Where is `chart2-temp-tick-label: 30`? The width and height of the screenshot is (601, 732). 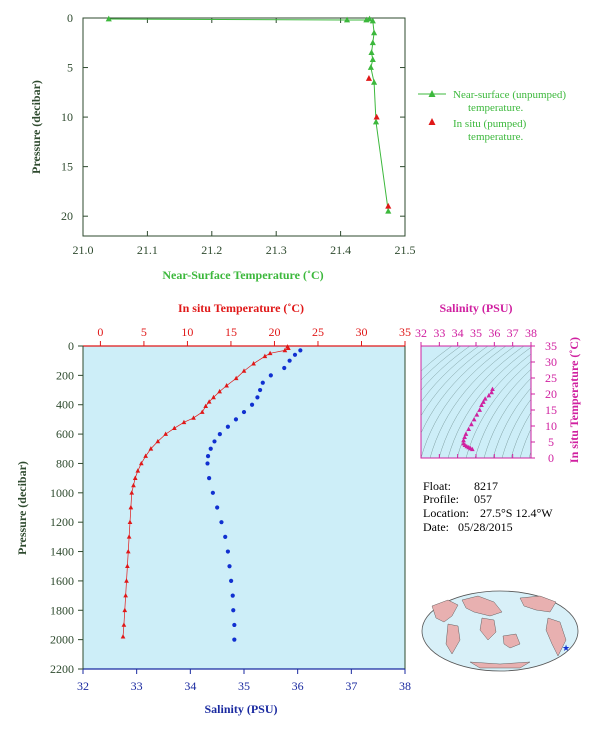
chart2-temp-tick-label: 30 is located at coordinates (361, 332).